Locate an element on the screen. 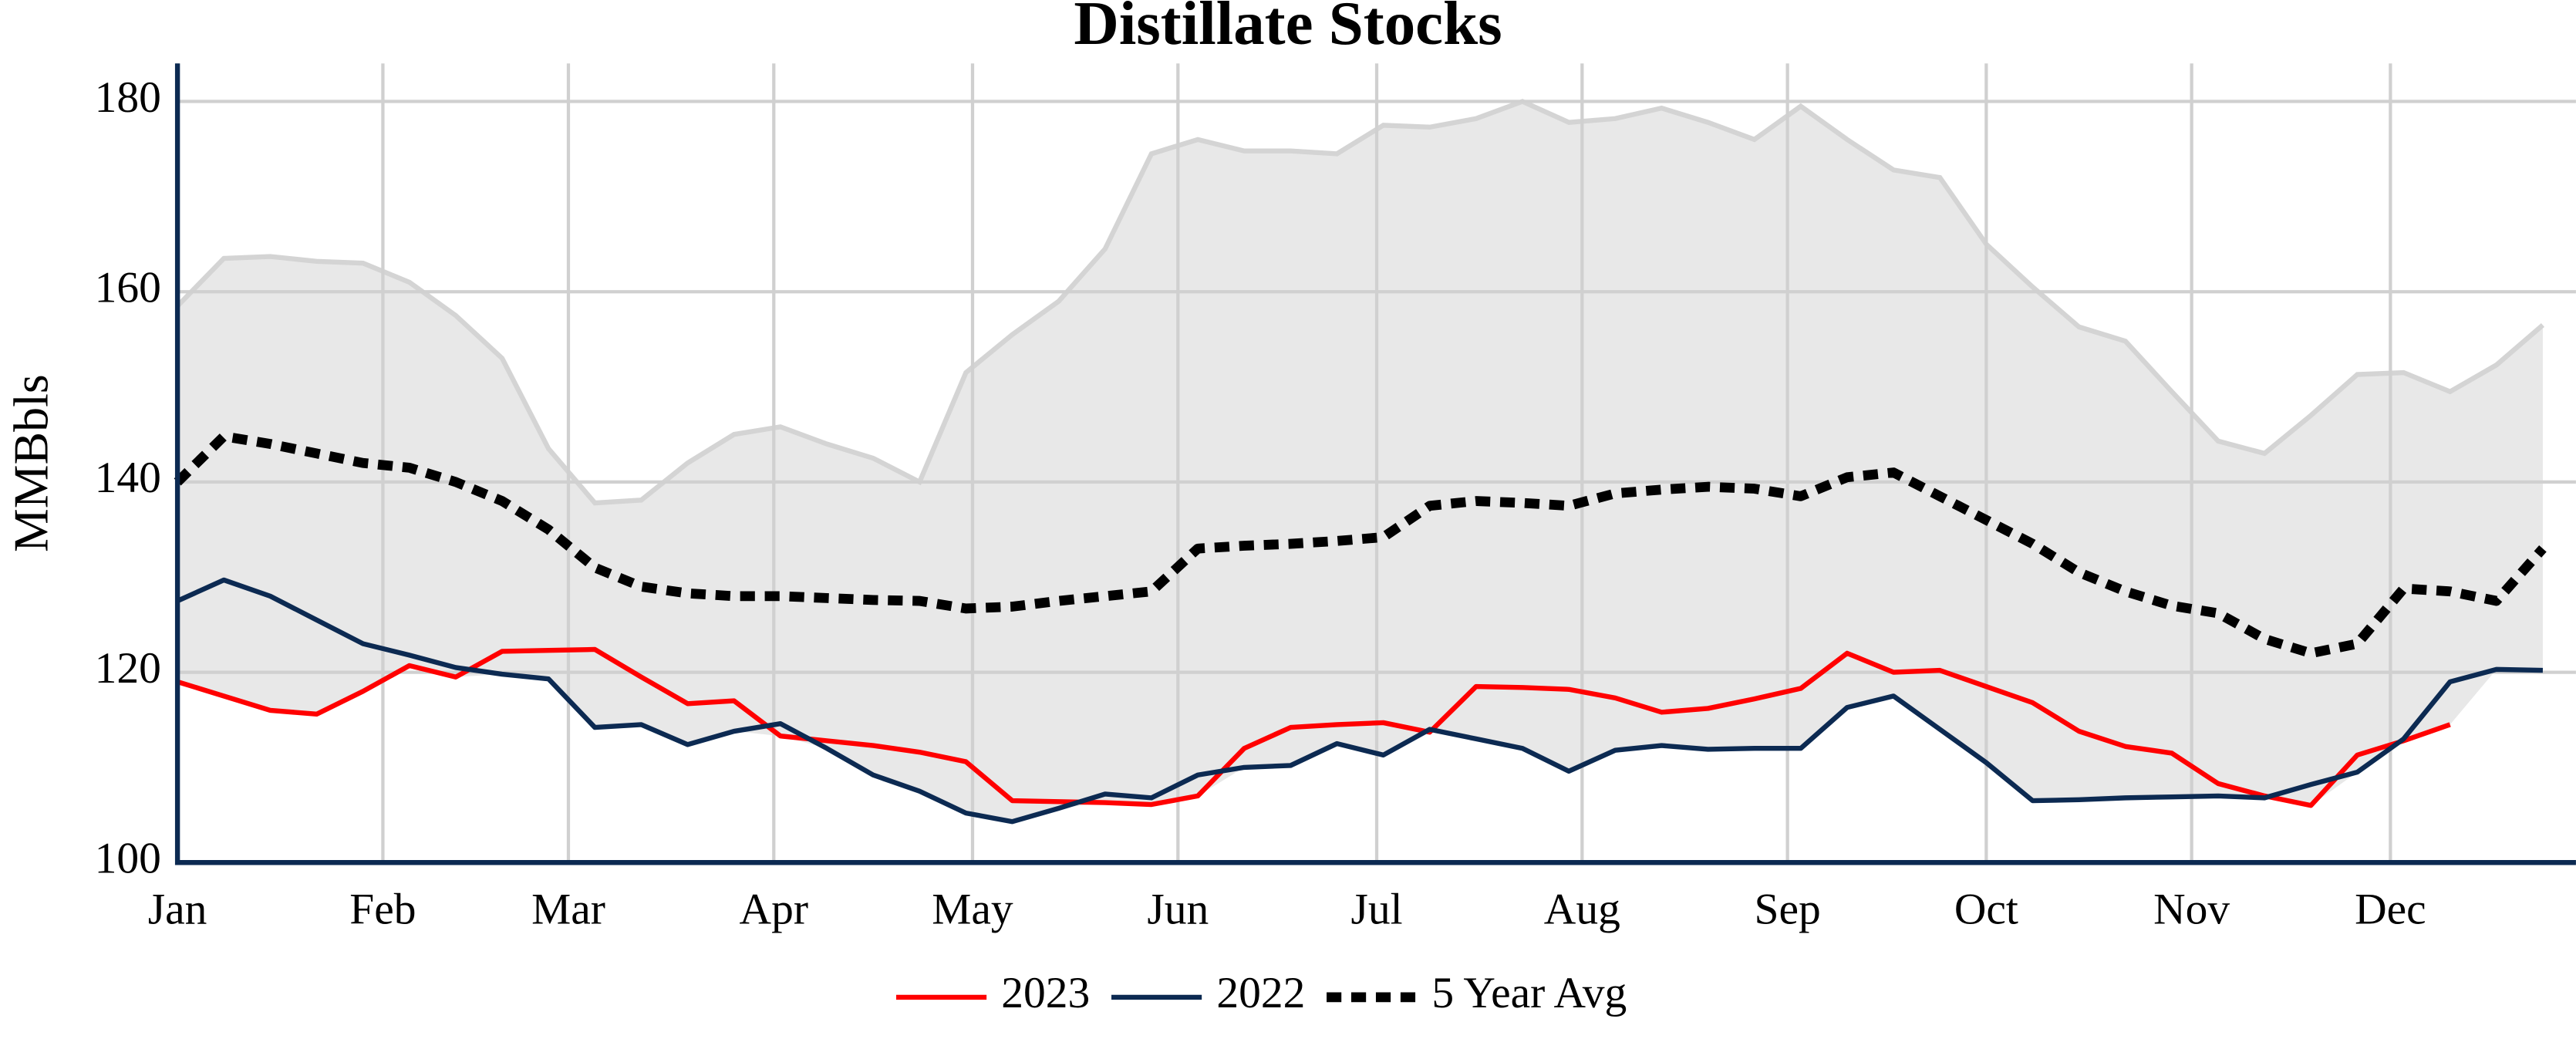  y-tick-label: 180 is located at coordinates (128, 97).